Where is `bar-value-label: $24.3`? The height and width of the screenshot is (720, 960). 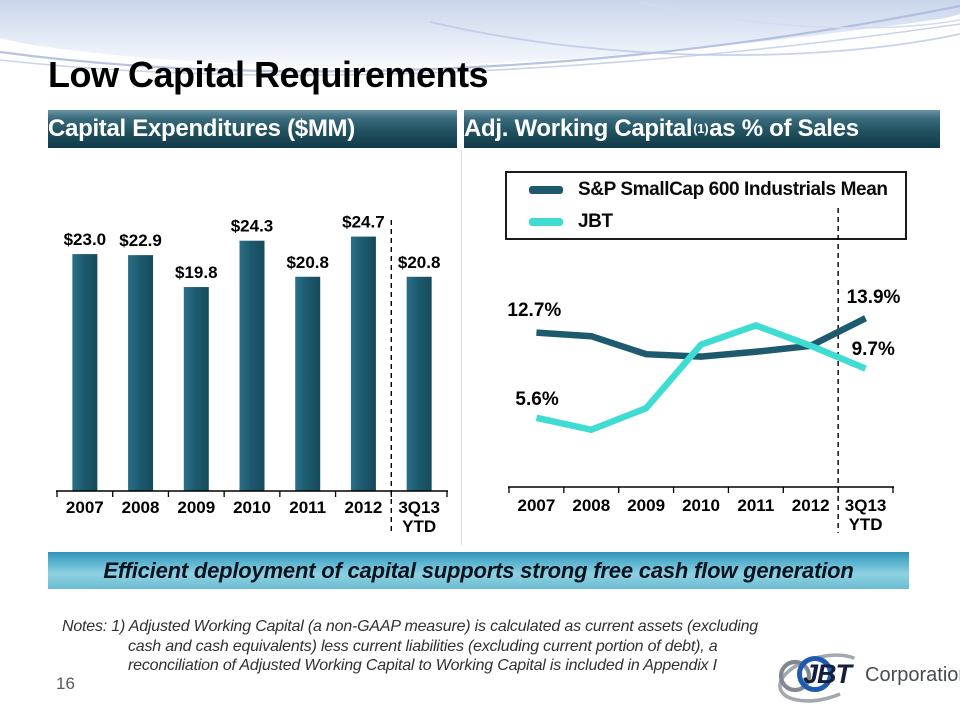
bar-value-label: $24.3 is located at coordinates (252, 226).